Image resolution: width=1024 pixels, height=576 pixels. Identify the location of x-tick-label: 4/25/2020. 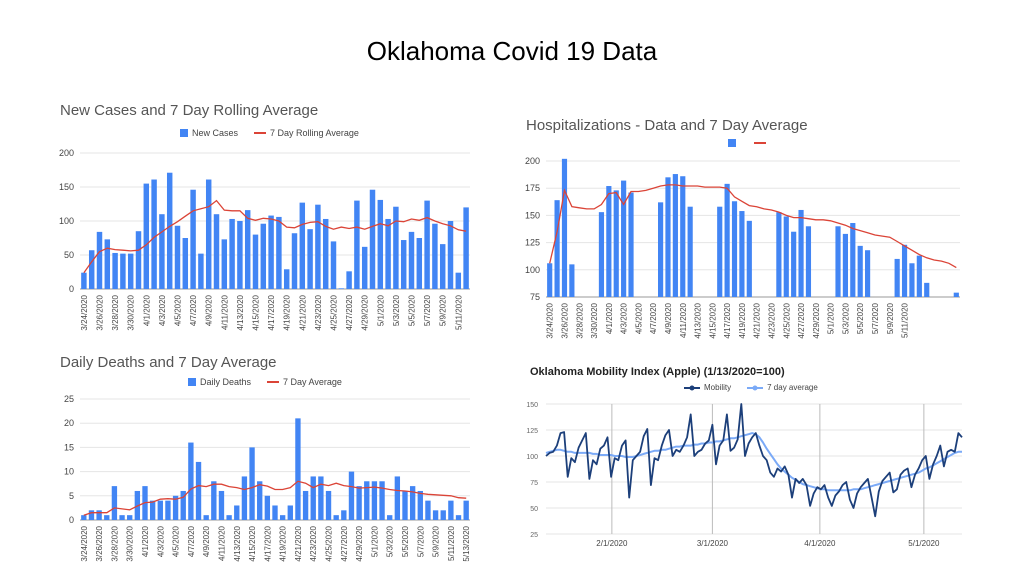
(329, 543).